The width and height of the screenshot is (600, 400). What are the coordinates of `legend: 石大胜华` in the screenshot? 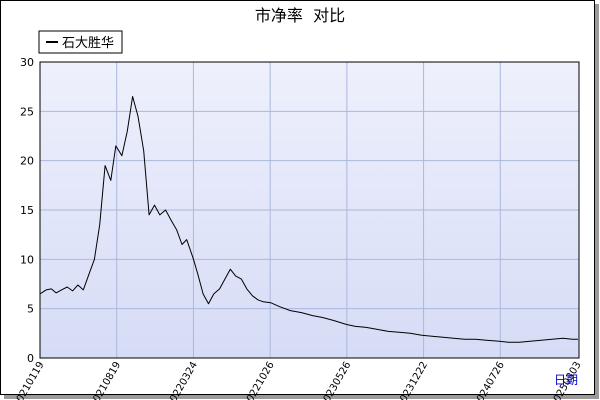 It's located at (80, 42).